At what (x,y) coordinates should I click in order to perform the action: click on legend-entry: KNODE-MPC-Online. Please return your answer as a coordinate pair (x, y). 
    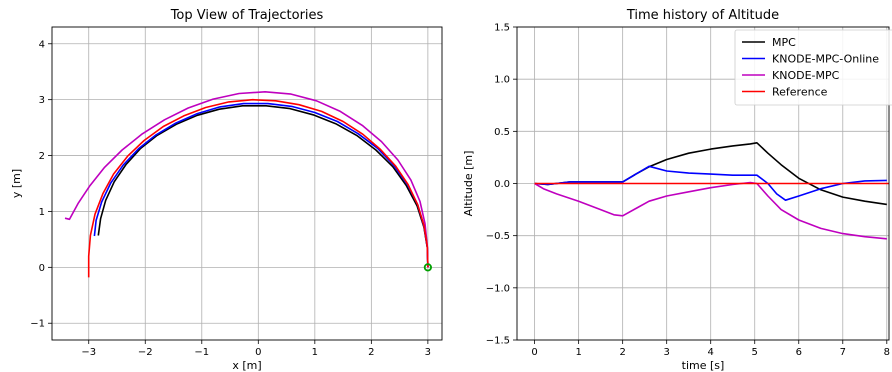
    Looking at the image, I should click on (825, 59).